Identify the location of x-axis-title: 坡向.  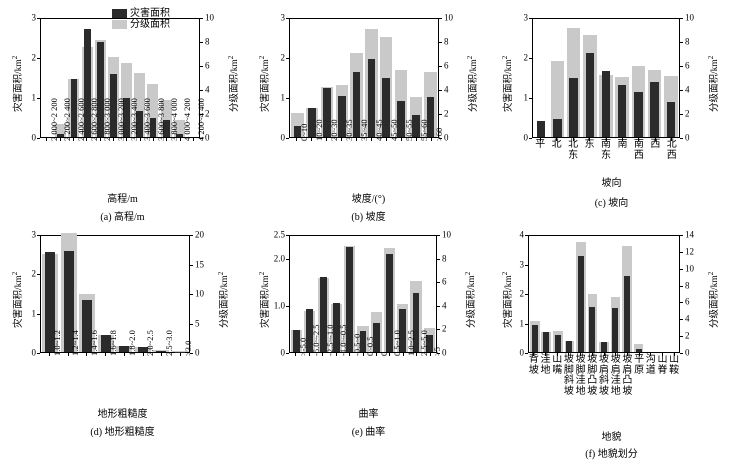
(611, 181).